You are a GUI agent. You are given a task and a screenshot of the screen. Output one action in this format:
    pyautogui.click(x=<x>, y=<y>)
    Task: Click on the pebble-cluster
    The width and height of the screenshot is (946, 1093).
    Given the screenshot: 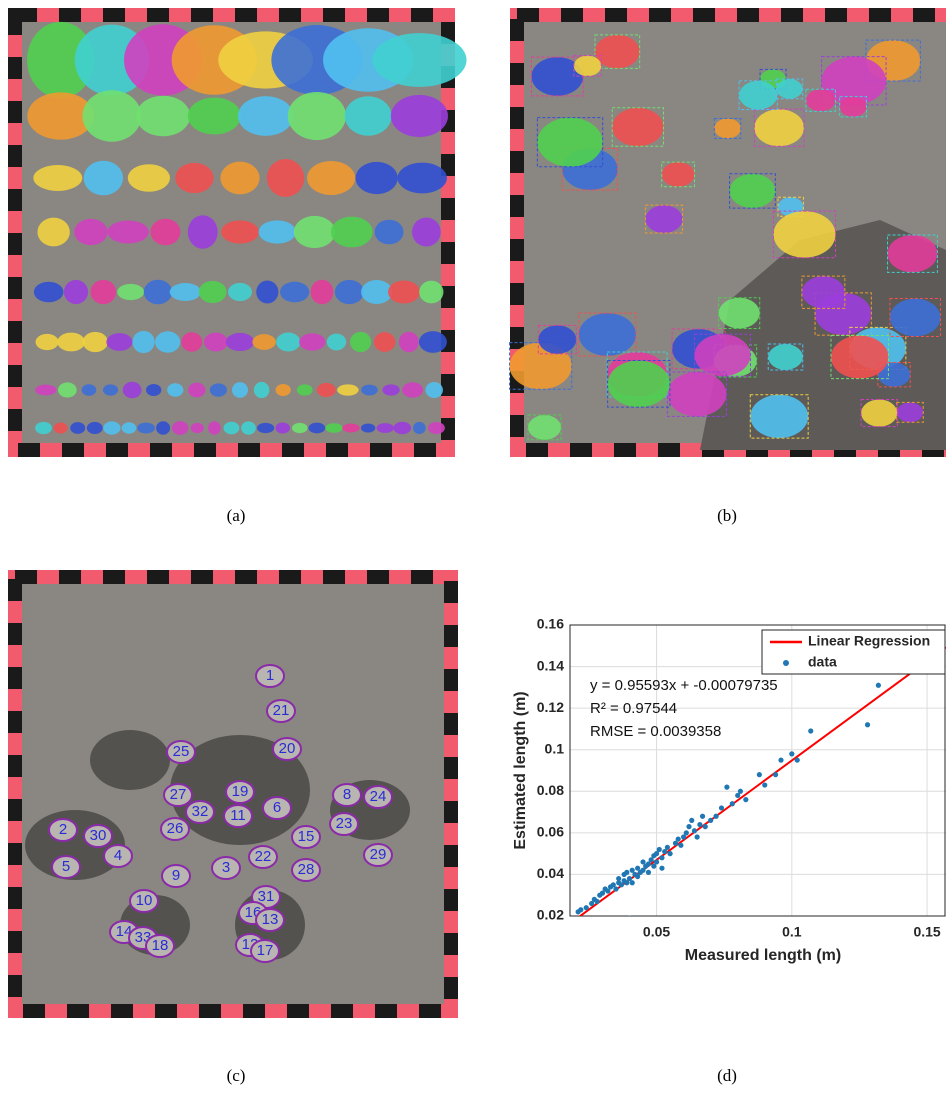 What is the action you would take?
    pyautogui.click(x=130, y=760)
    